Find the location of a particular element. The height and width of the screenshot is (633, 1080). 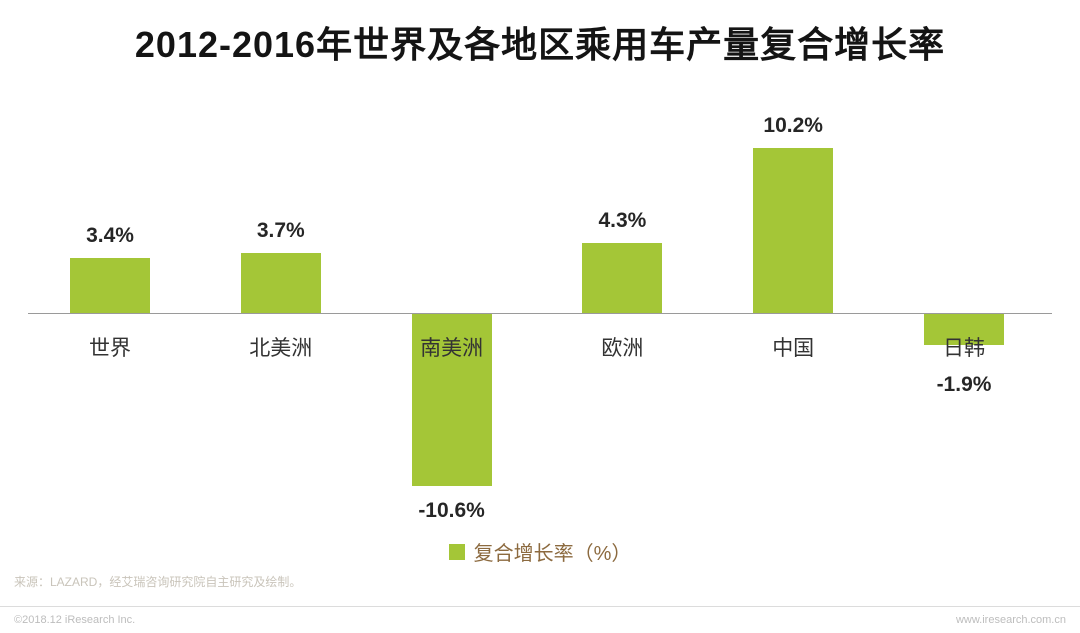

bar-value-label: -1.9% is located at coordinates (964, 384).